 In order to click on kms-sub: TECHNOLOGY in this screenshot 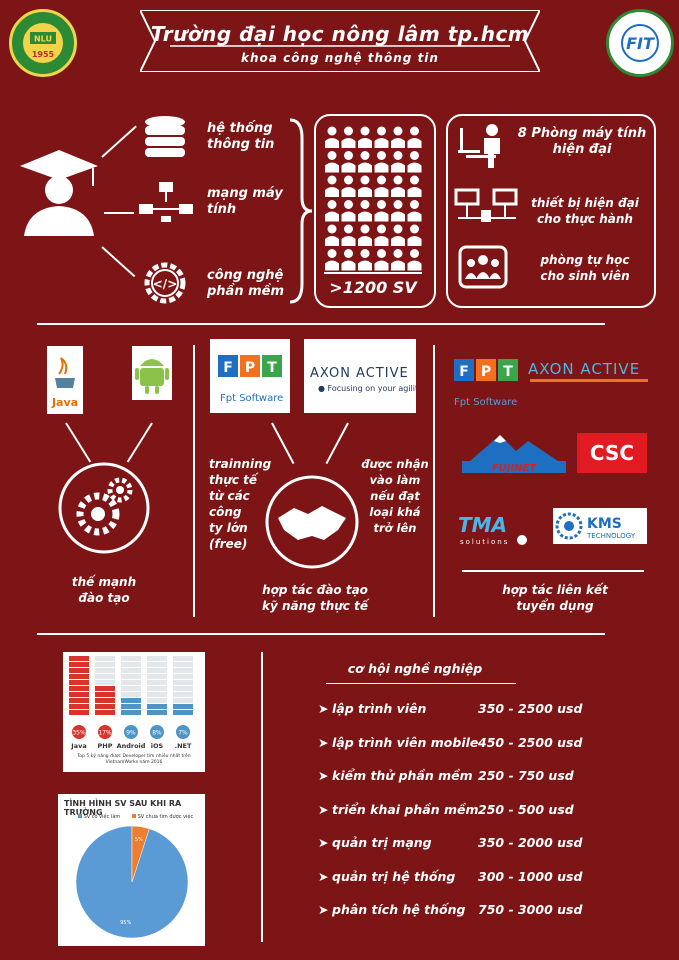, I will do `click(611, 536)`.